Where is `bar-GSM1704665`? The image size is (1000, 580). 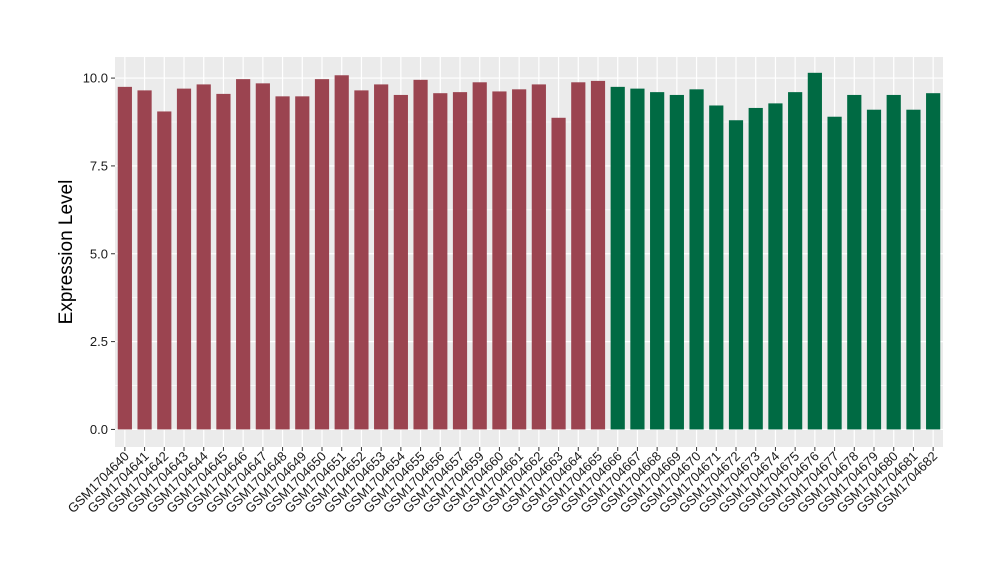 bar-GSM1704665 is located at coordinates (598, 255).